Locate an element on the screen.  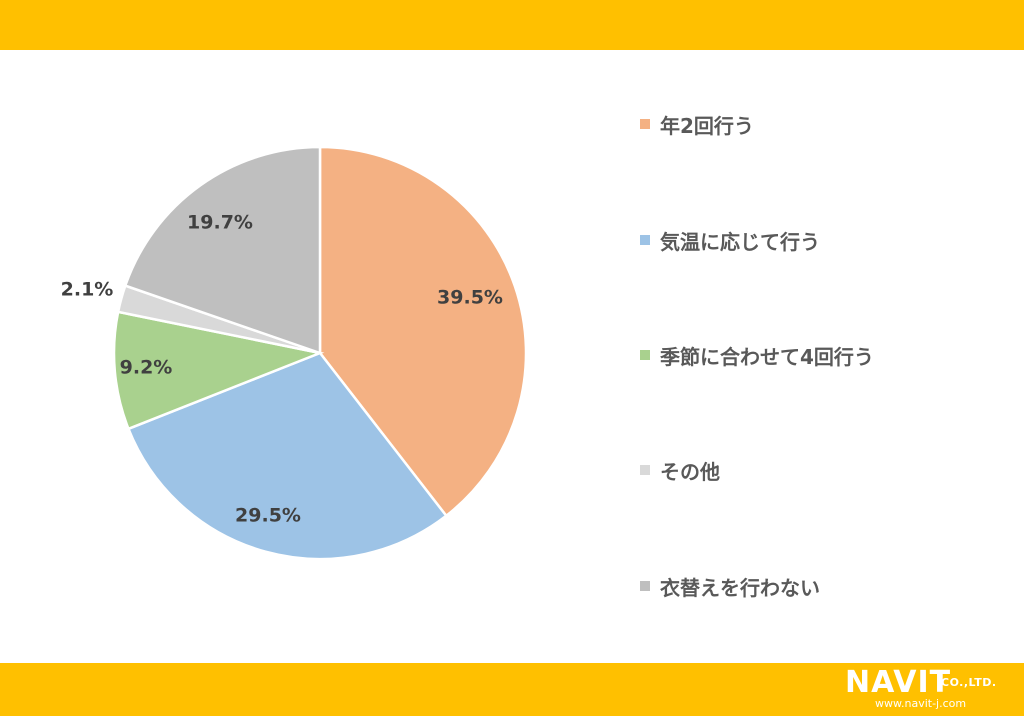
legend-item-4: その他 is located at coordinates (680, 470).